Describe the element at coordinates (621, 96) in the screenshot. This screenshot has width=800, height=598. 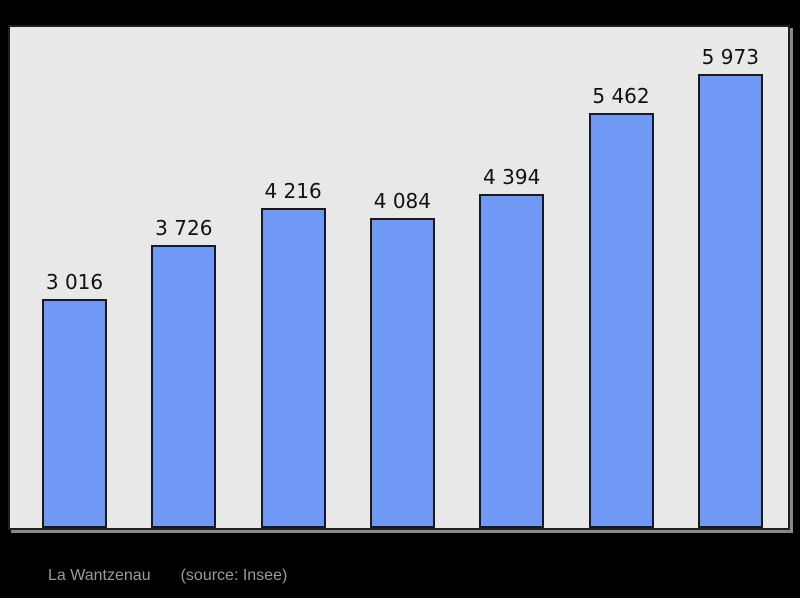
I see `bar-value-label: 5 462` at that location.